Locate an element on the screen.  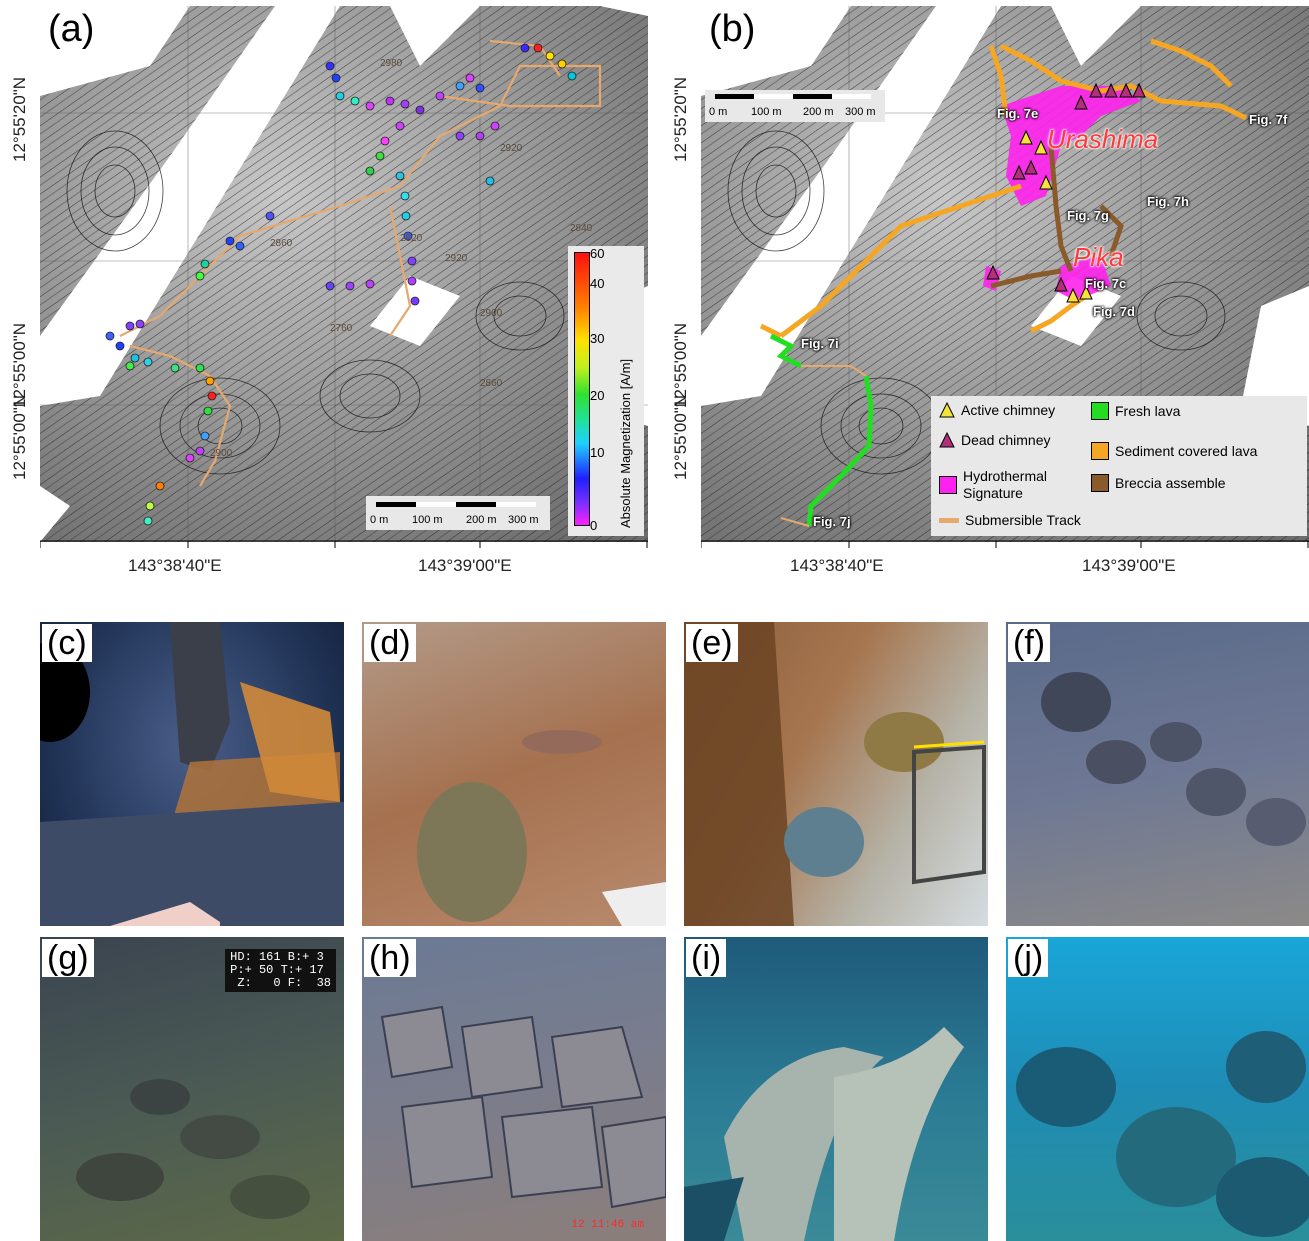
axis-ticks-a is located at coordinates (344, 544).